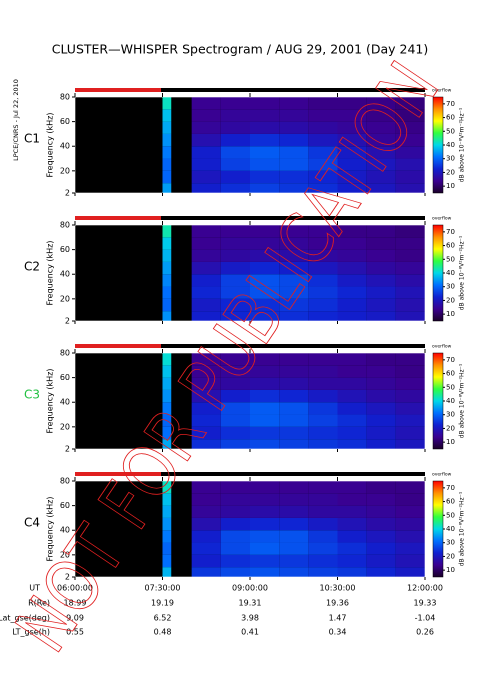 Image resolution: width=479 pixels, height=678 pixels. I want to click on colorbar-tick-label: 10, so click(450, 570).